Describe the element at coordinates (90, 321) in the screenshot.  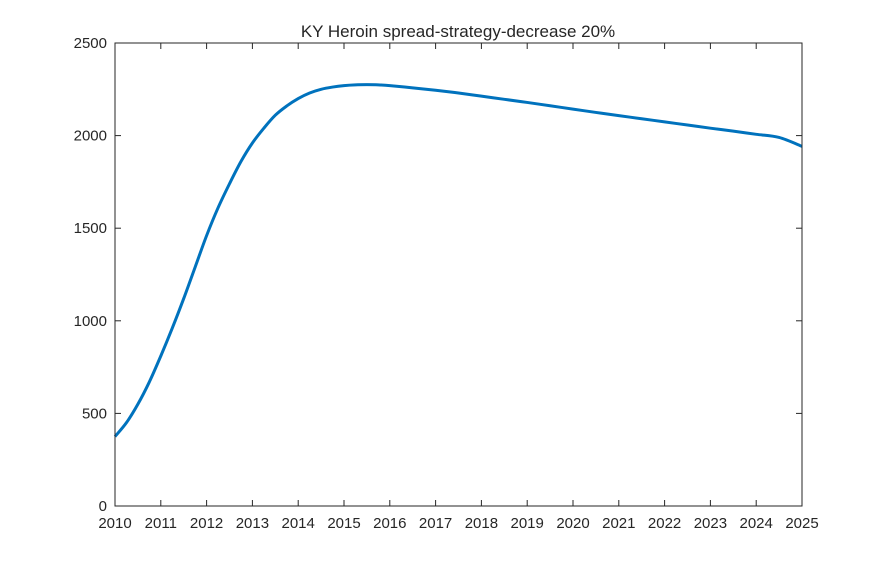
I see `y-tick-label: 1000` at that location.